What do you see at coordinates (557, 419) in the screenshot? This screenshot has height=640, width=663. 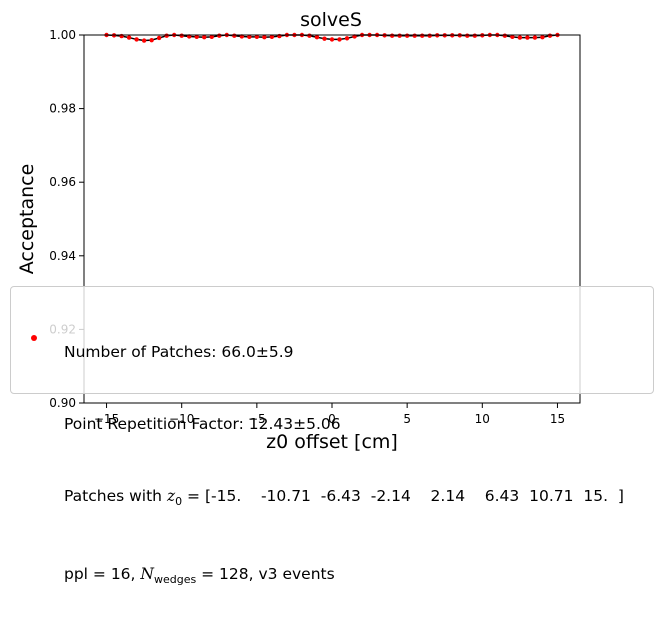 I see `x-tick-label: 15` at bounding box center [557, 419].